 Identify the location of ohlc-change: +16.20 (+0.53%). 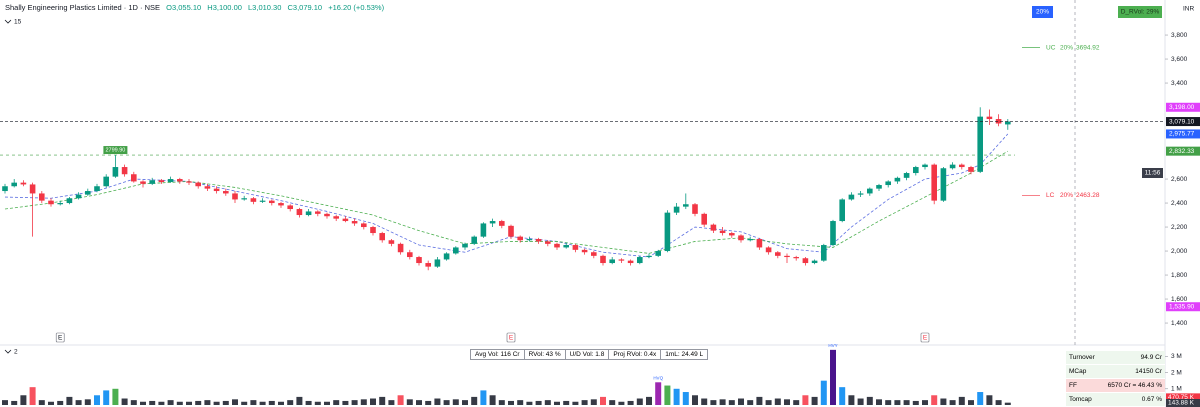
(356, 7).